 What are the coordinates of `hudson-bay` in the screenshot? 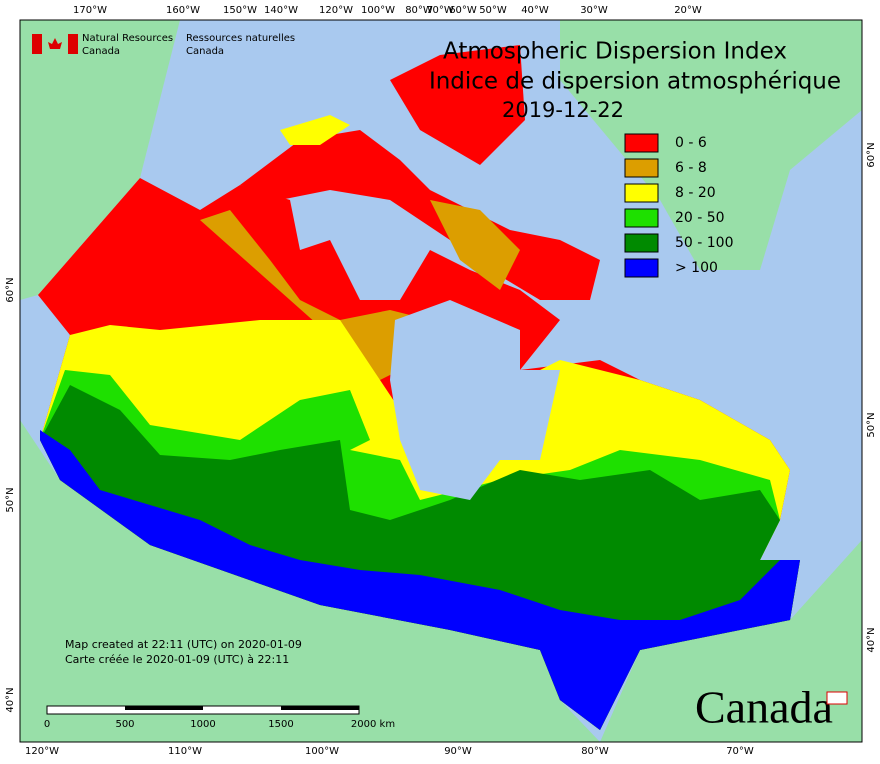 It's located at (475, 400).